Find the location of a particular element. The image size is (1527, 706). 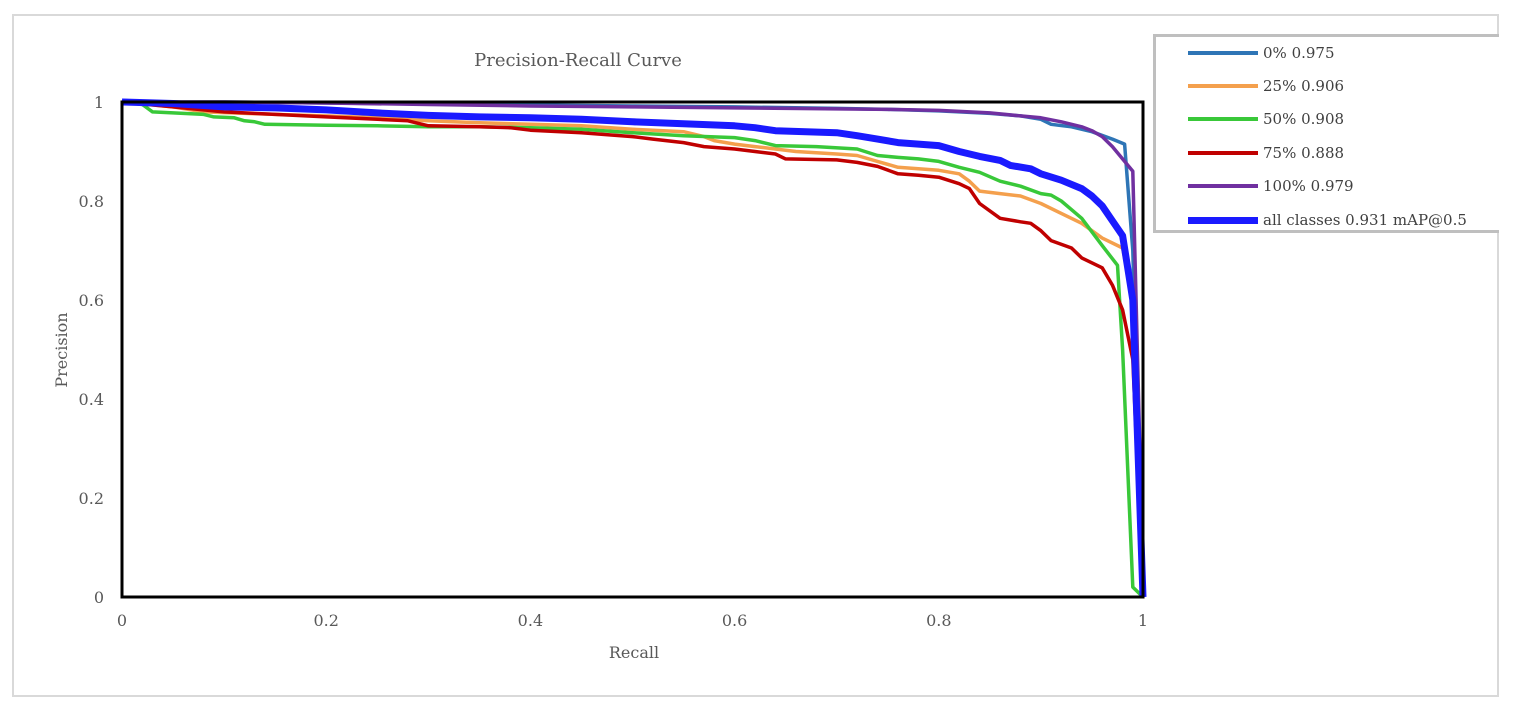

legend-item: 100% 0.979 is located at coordinates (1271, 186).